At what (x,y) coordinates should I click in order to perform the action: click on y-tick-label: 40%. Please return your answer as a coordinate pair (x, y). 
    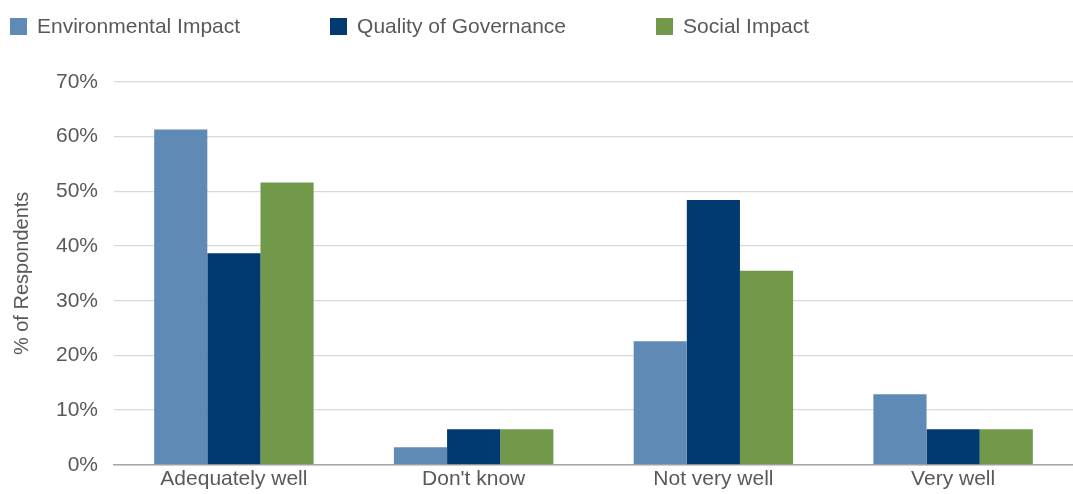
    Looking at the image, I should click on (77, 244).